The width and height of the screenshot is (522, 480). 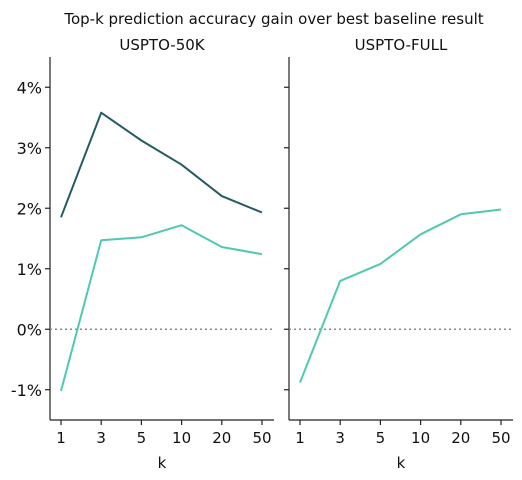 I want to click on y-tick-label: 1%, so click(x=29, y=269).